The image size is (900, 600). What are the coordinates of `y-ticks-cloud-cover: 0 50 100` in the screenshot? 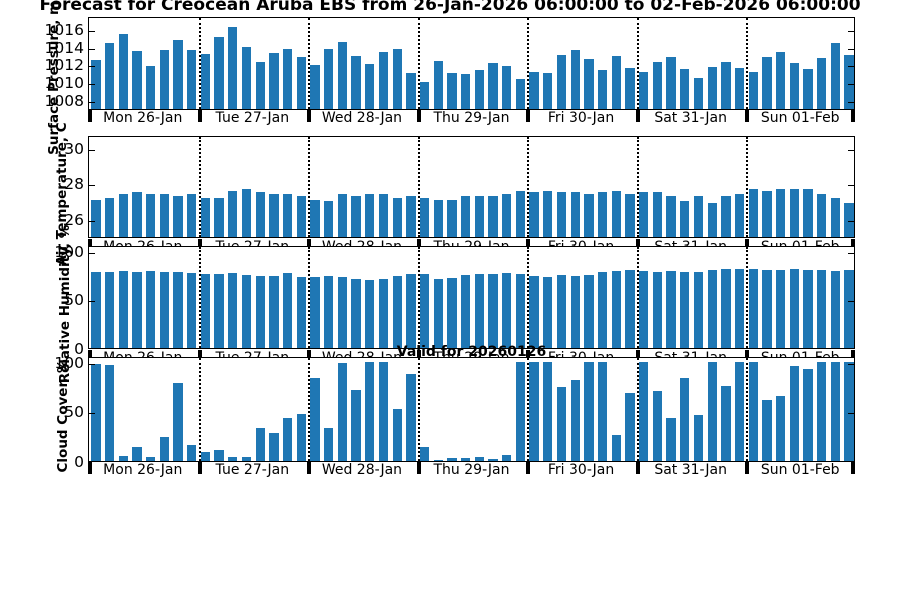 It's located at (42, 412).